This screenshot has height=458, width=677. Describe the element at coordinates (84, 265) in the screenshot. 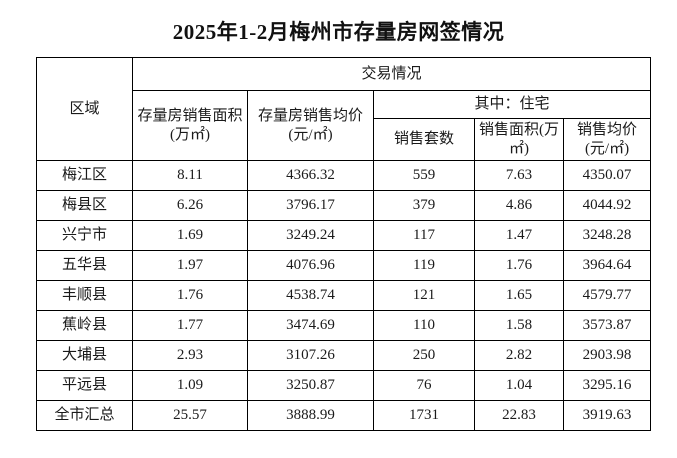

I see `cell-region: 五华县` at that location.